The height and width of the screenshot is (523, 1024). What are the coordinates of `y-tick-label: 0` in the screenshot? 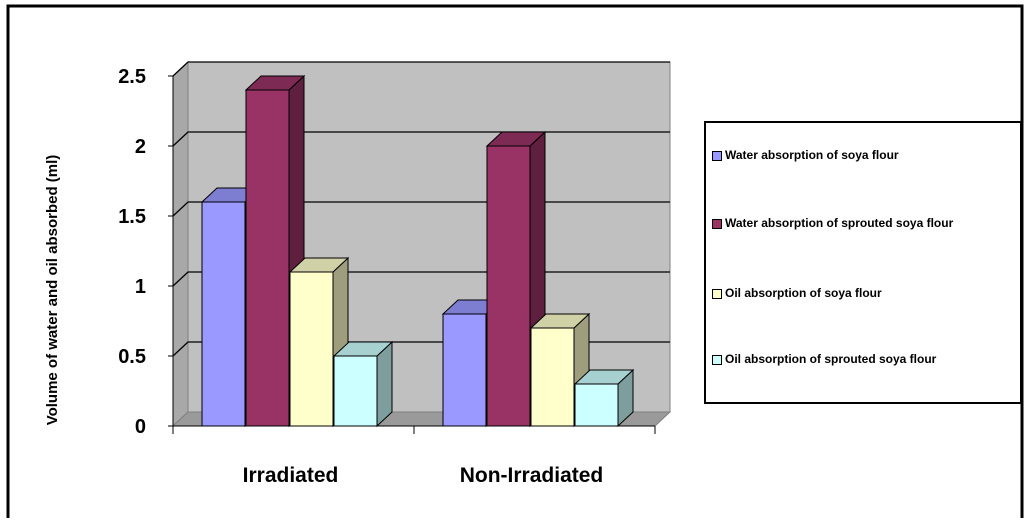 It's located at (140, 427).